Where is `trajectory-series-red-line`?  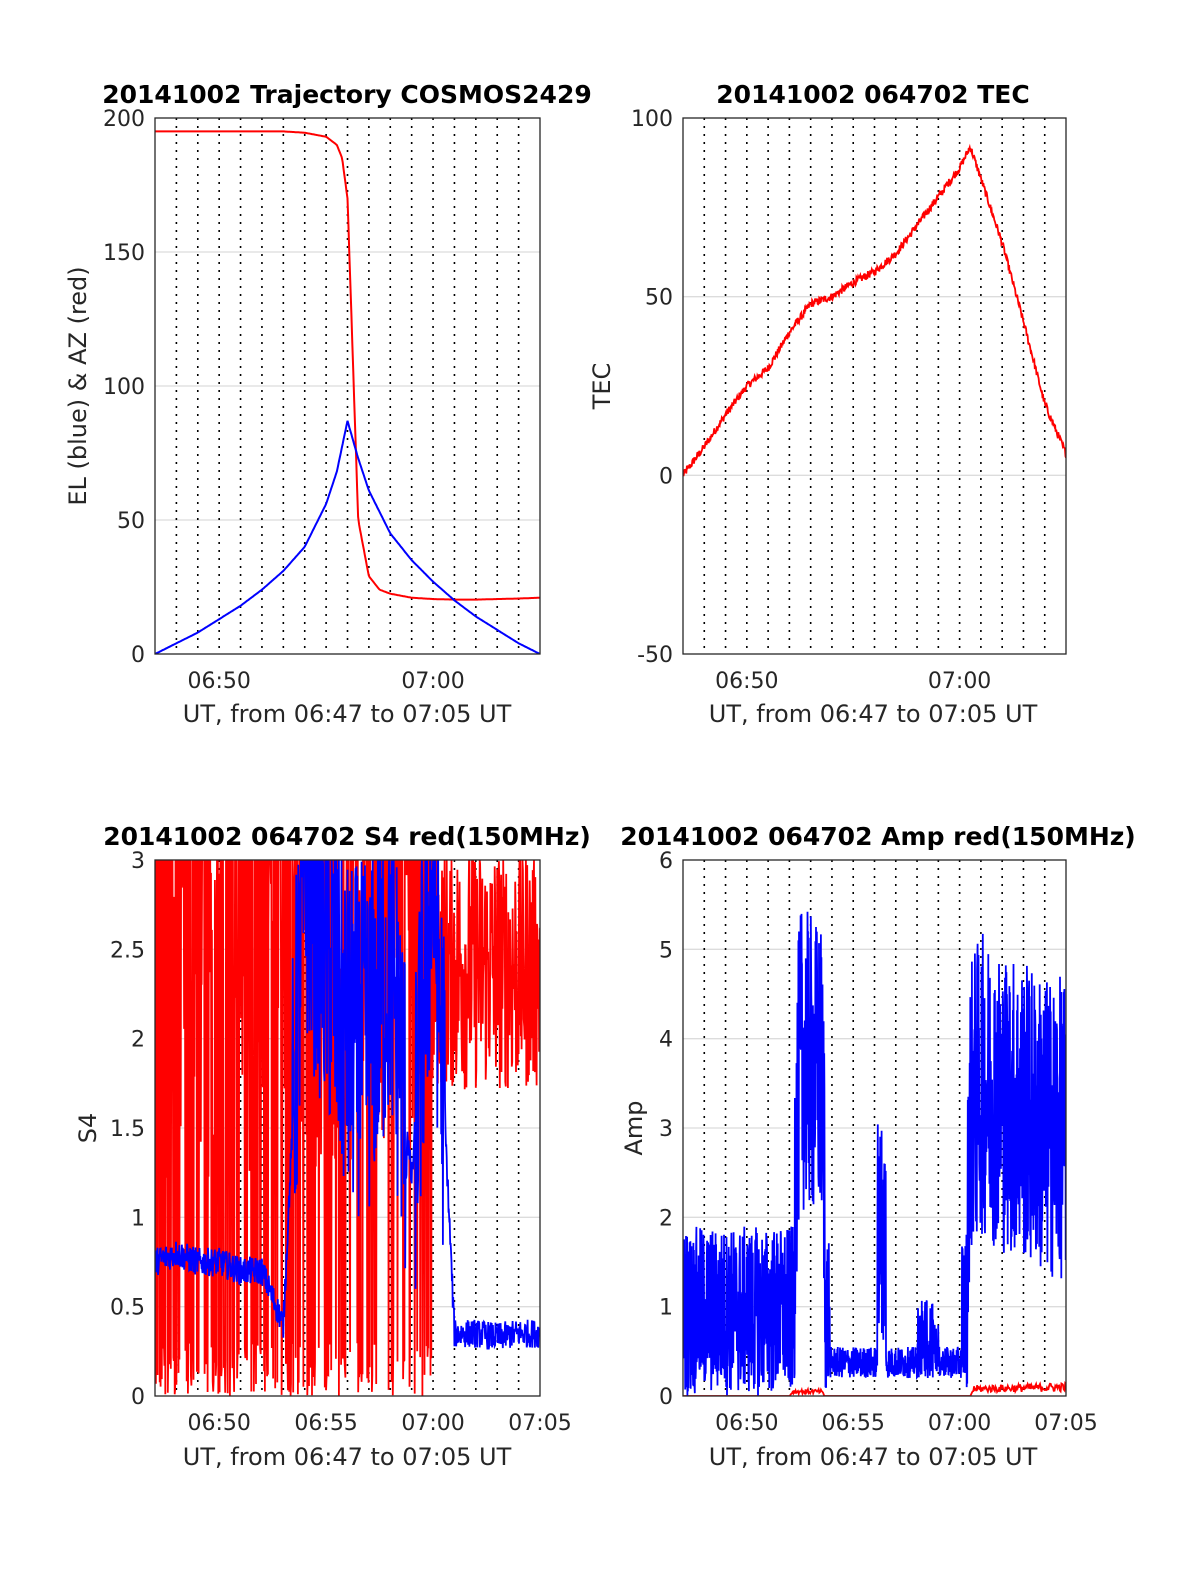 trajectory-series-red-line is located at coordinates (347, 365).